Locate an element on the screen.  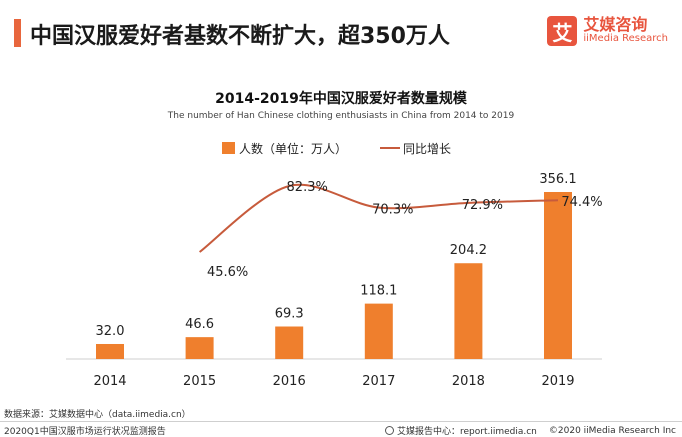
growth-value-label: 82.3% is located at coordinates (307, 187).